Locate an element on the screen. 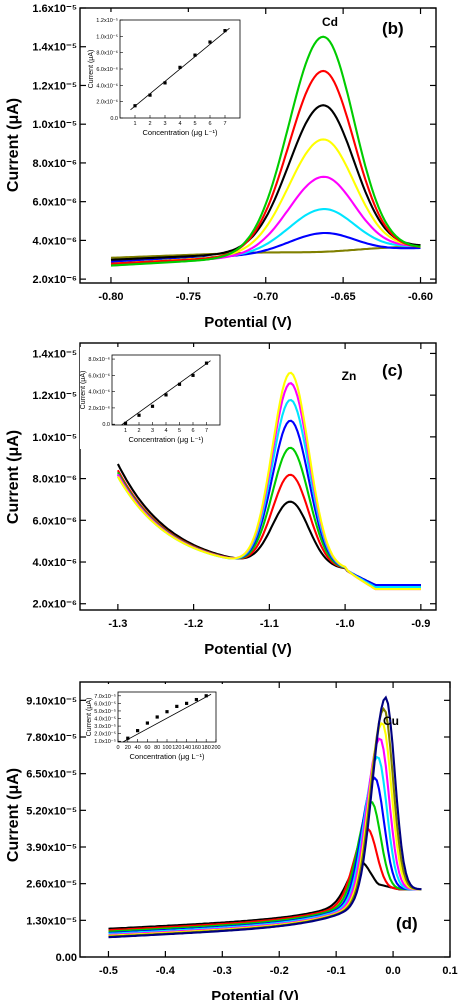 This screenshot has height=1000, width=459. inset-y-tick-label: 6.0x10⁻⁶ is located at coordinates (107, 69).